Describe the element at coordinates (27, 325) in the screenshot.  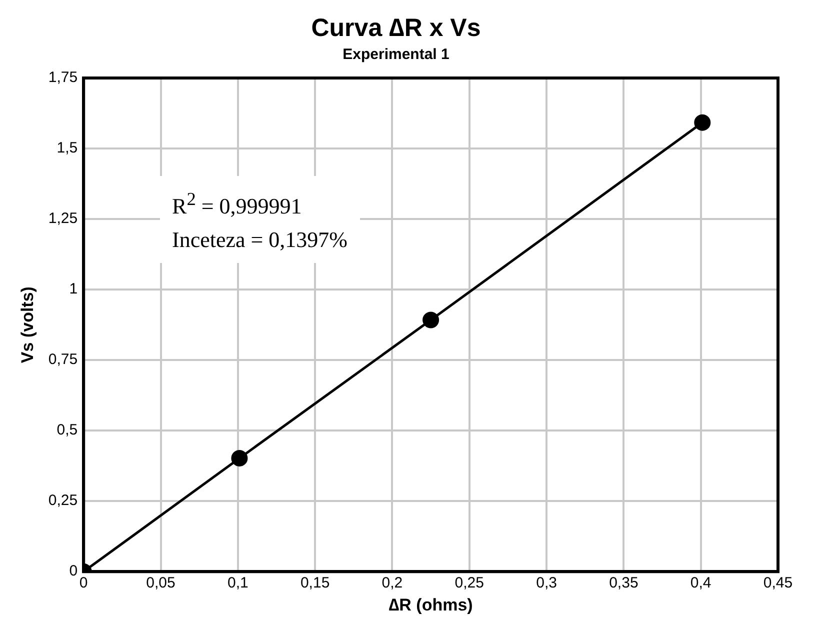
I see `y-axis-title: Vs (volts)` at that location.